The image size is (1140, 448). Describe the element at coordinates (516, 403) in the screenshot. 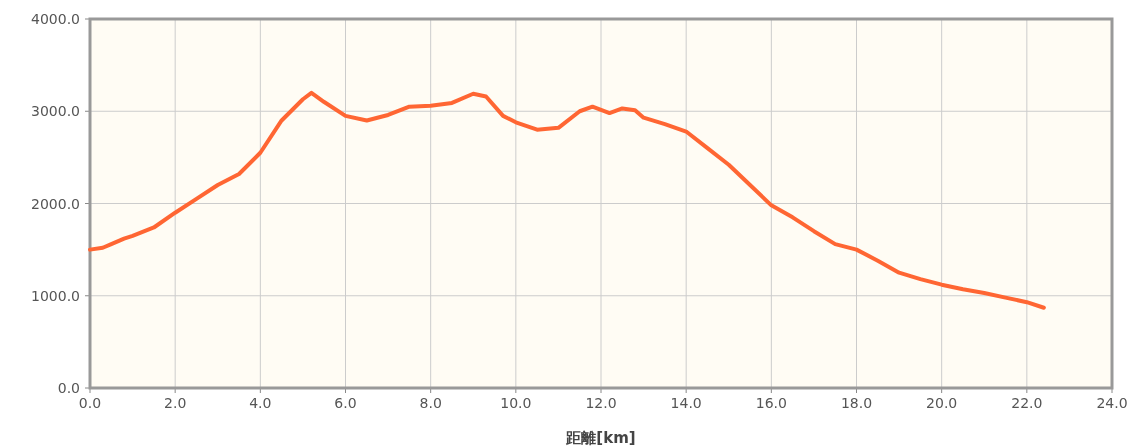

I see `x-tick-label: 10.0` at that location.